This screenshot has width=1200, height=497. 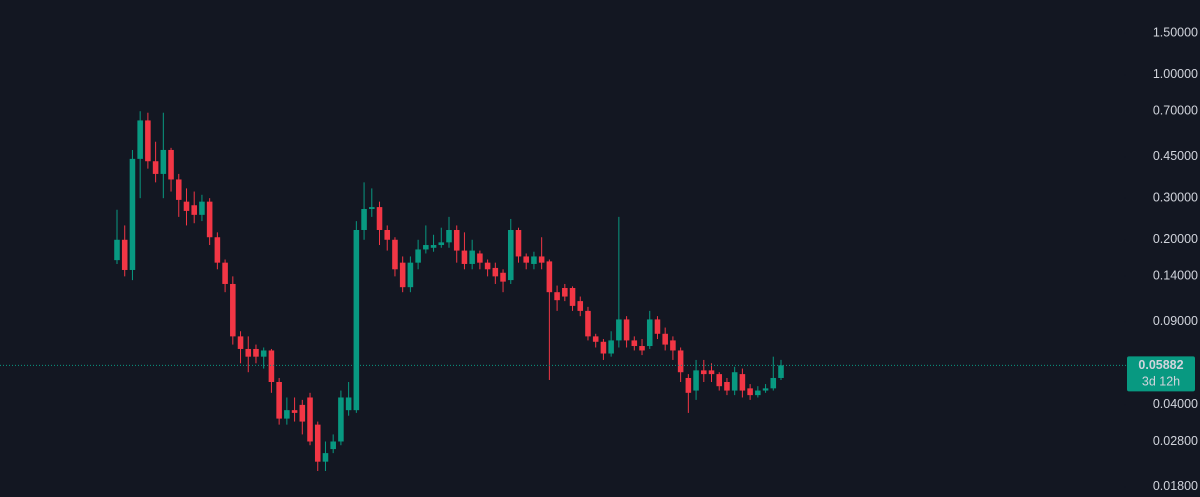 What do you see at coordinates (1175, 441) in the screenshot?
I see `y-tick-label: 0.02800` at bounding box center [1175, 441].